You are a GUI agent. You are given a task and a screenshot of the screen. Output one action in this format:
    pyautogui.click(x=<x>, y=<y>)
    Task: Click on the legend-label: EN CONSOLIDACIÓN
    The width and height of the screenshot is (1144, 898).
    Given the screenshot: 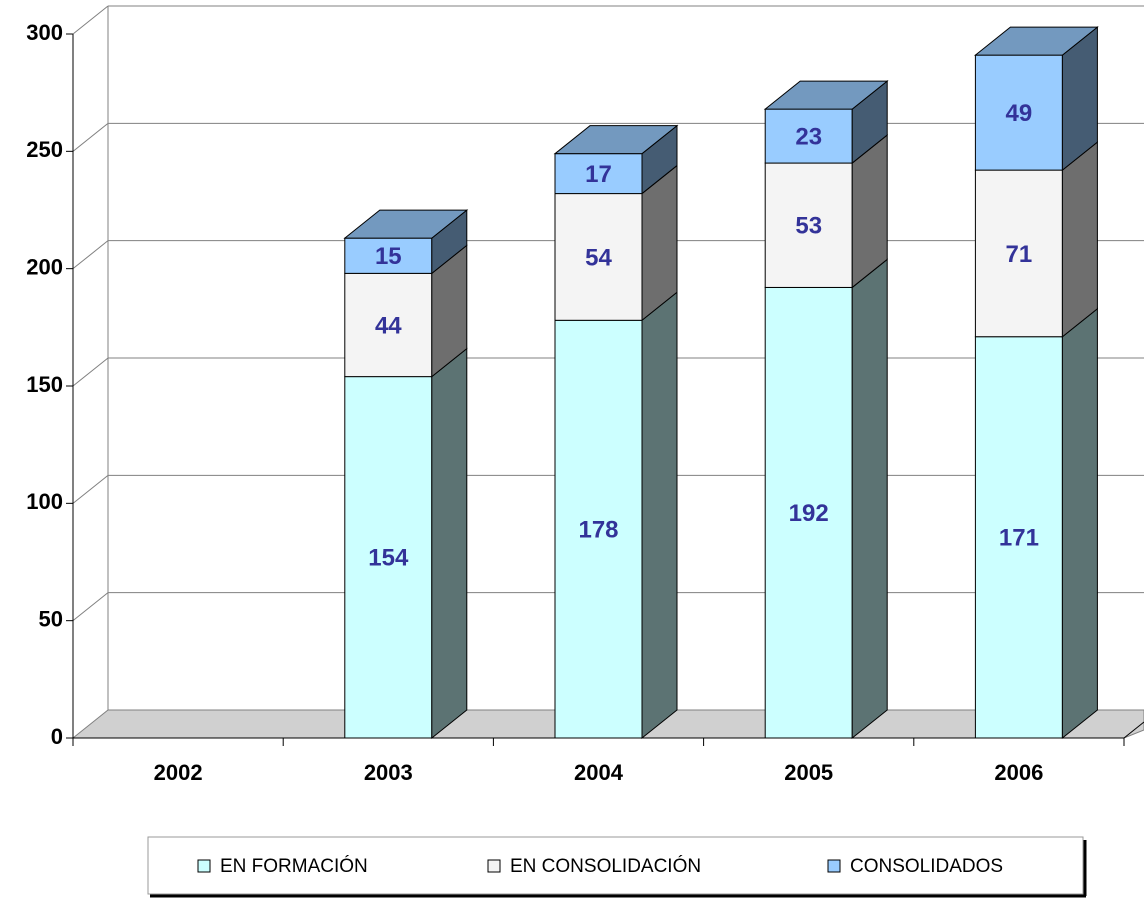 What is the action you would take?
    pyautogui.click(x=605, y=866)
    